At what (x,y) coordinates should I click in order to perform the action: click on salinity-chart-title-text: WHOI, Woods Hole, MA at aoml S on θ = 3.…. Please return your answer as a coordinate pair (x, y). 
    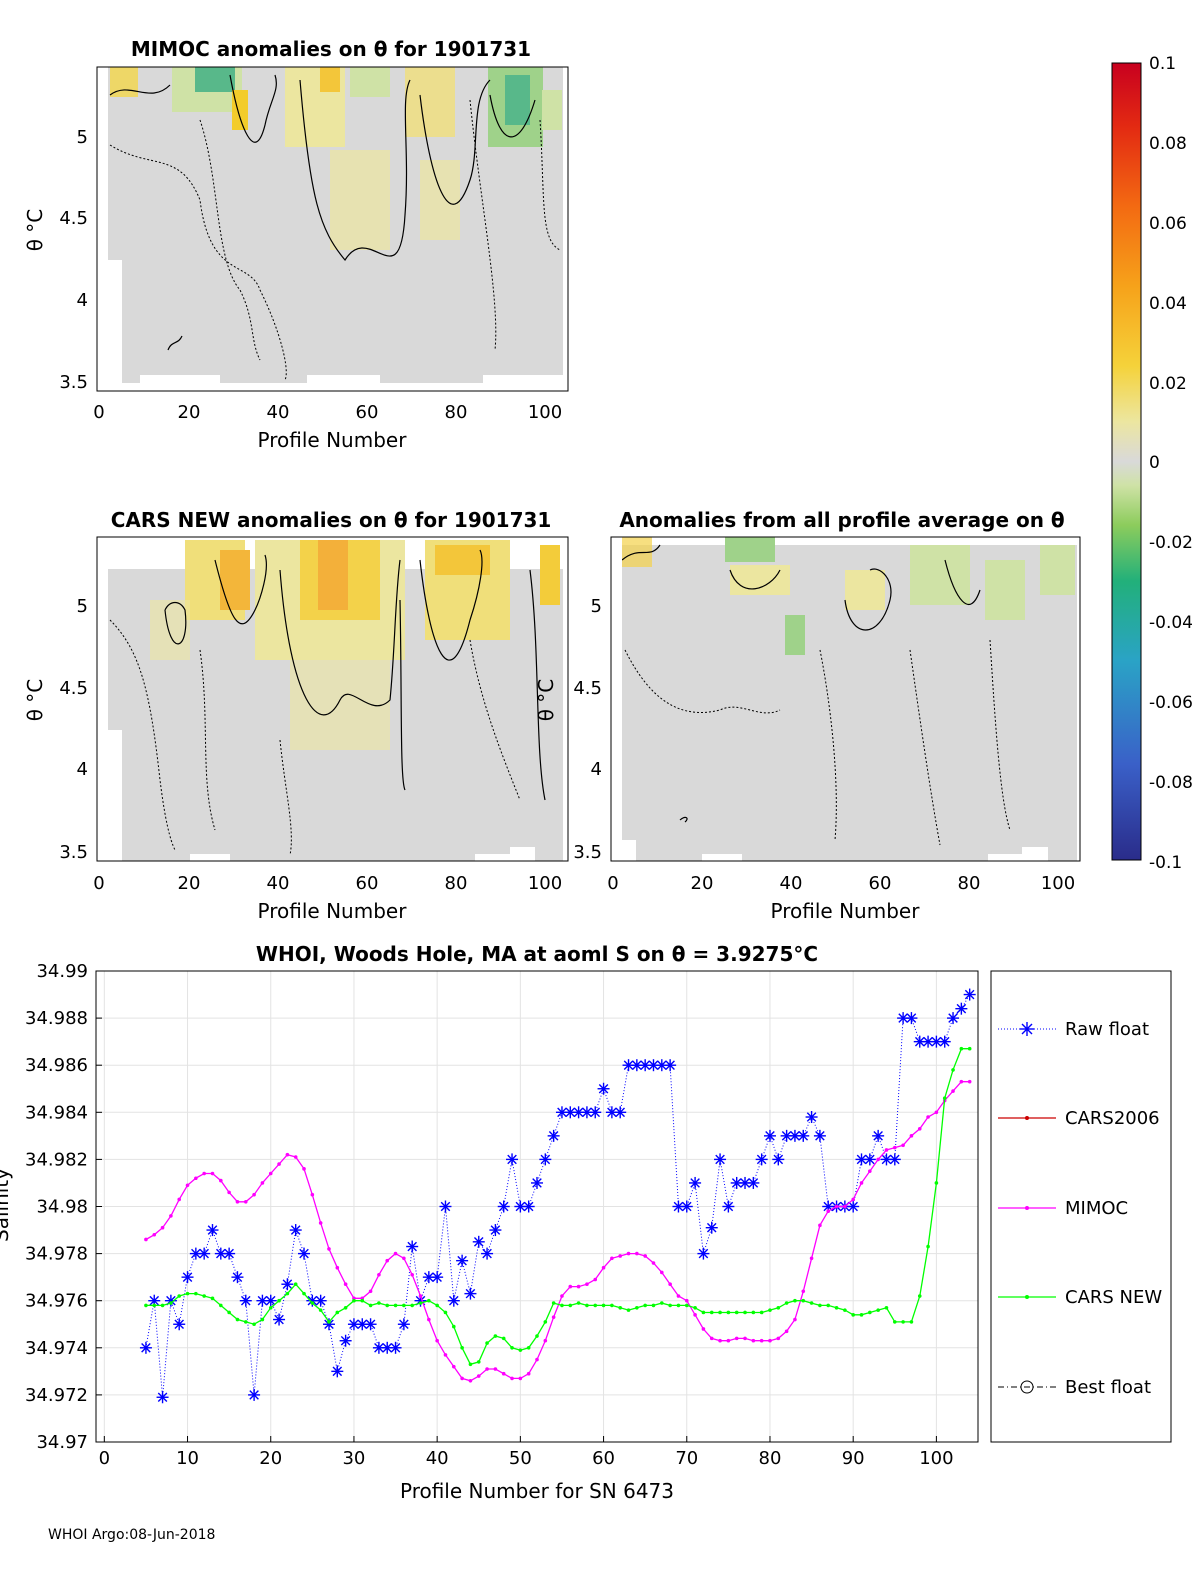
    Looking at the image, I should click on (524, 954).